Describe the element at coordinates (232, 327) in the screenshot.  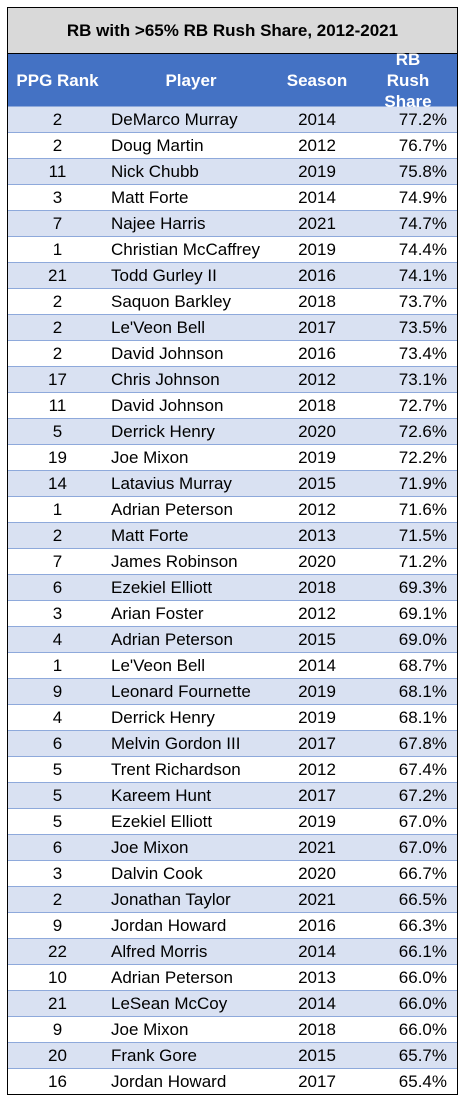
I see `table-row: 2 Le'Veon Bell 2017 73.5%` at that location.